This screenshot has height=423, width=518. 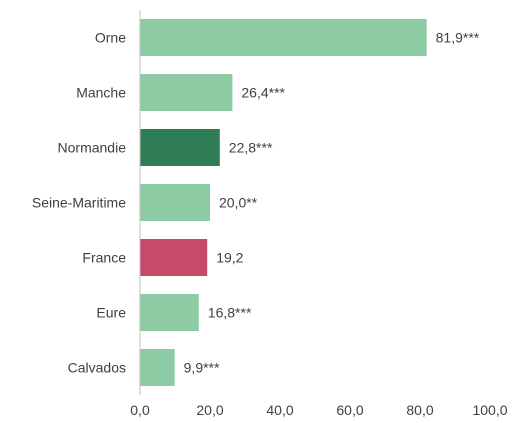 What do you see at coordinates (230, 313) in the screenshot?
I see `data-label: 16,8***` at bounding box center [230, 313].